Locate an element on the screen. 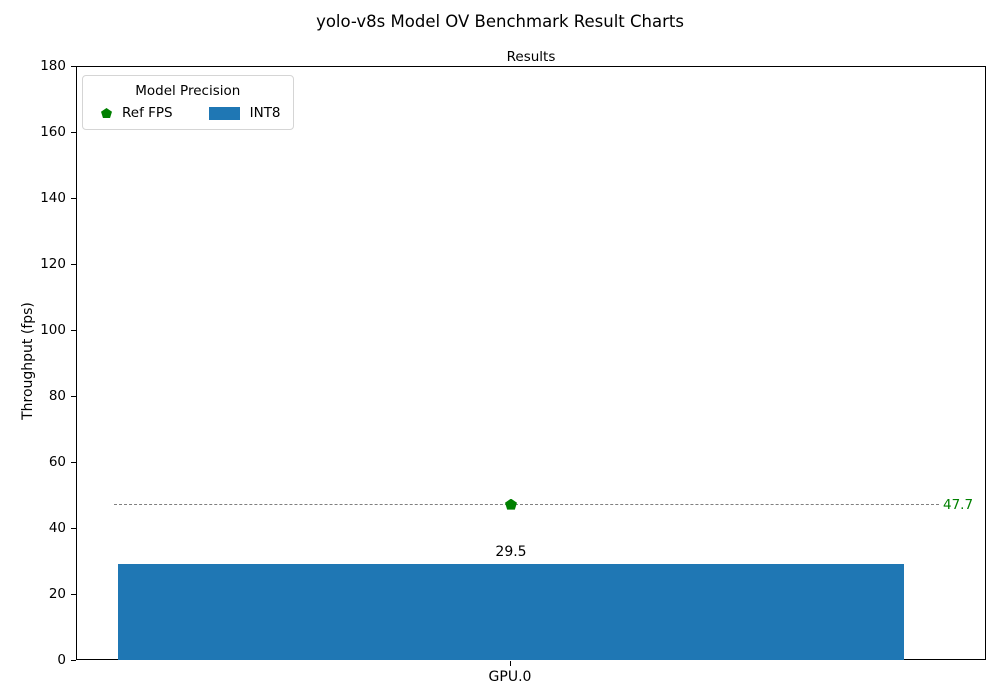  y-tick-label-60: 60 is located at coordinates (57, 462).